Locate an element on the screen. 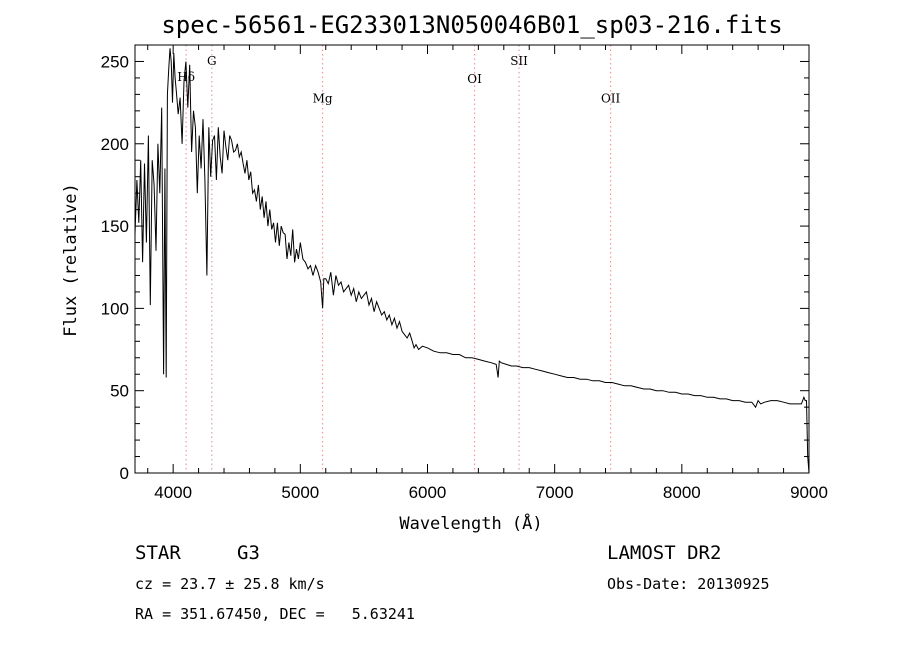 The width and height of the screenshot is (900, 650). line-marker-label: G is located at coordinates (212, 61).